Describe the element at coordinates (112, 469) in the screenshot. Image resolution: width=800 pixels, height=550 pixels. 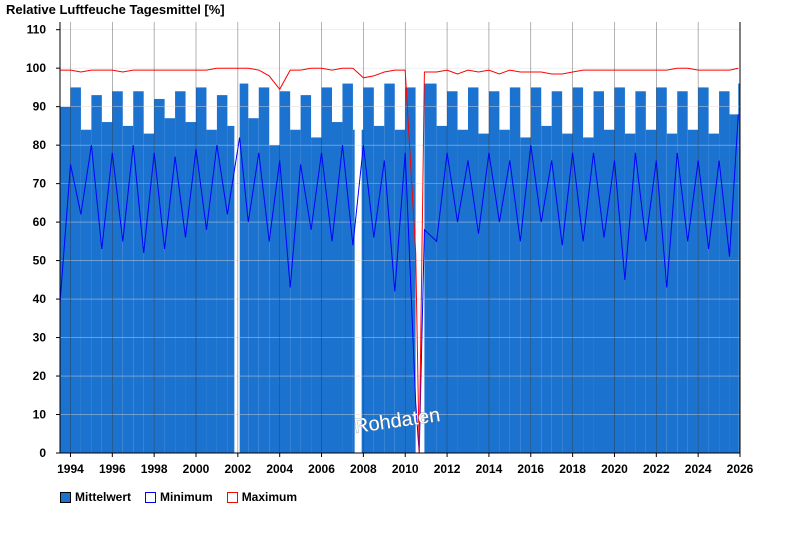
I see `x-tick-label: 1996` at that location.